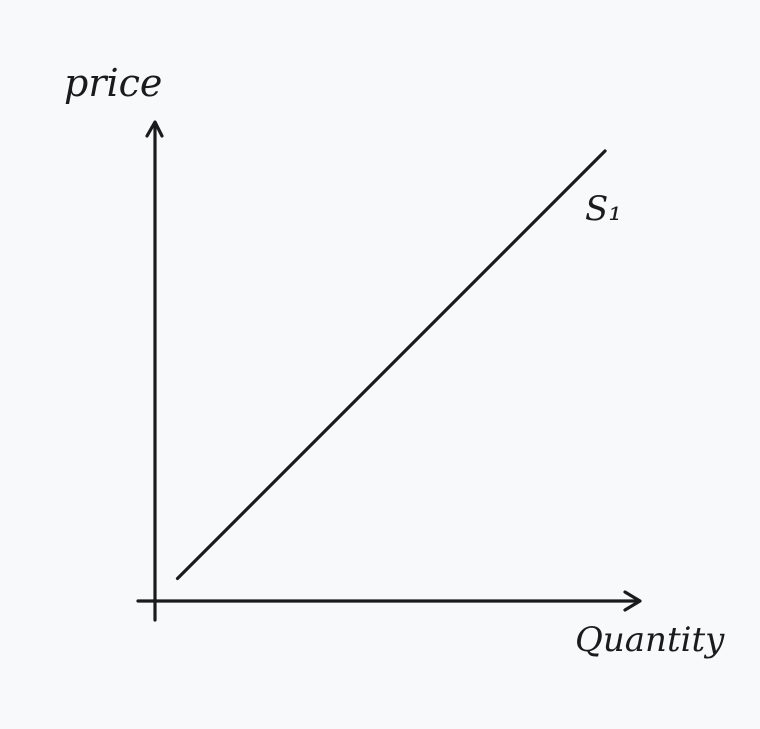 The height and width of the screenshot is (729, 760). Describe the element at coordinates (650, 640) in the screenshot. I see `x-axis-label: Quantity` at that location.